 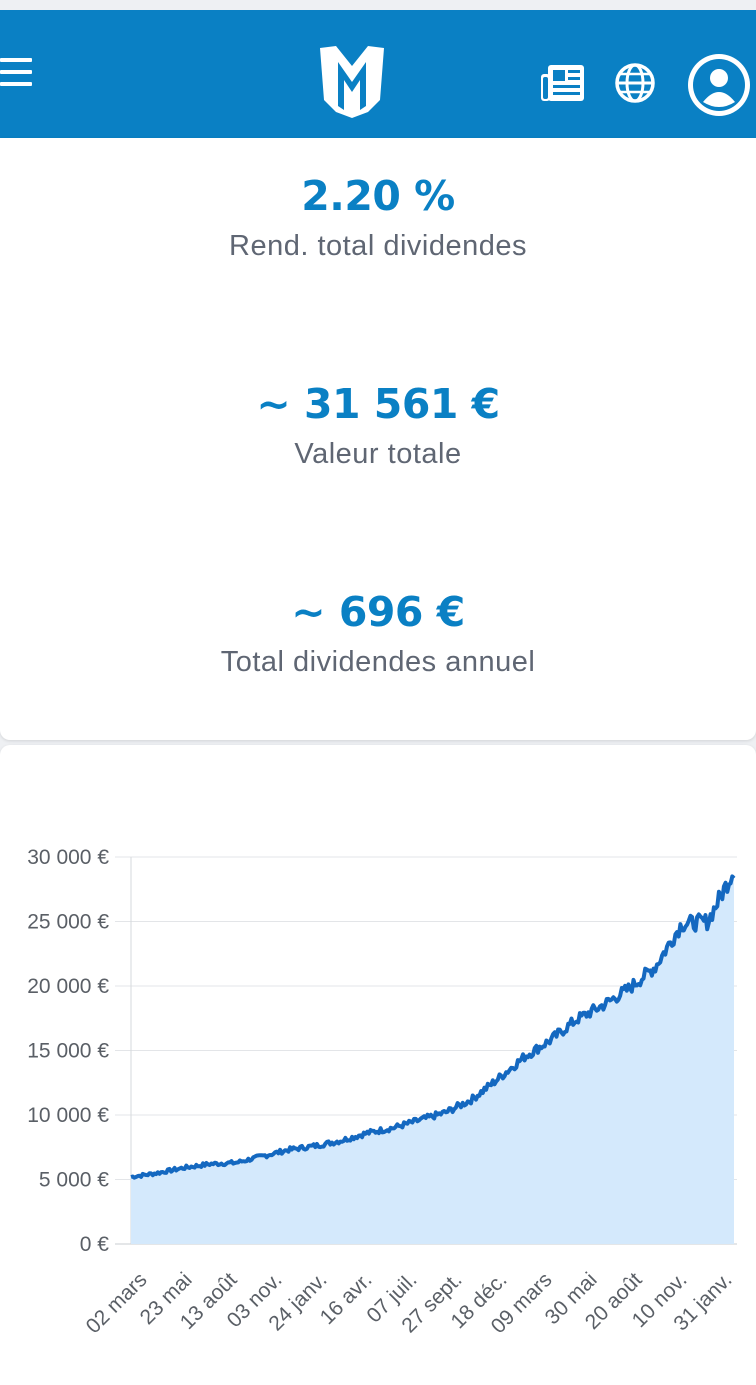 What do you see at coordinates (378, 196) in the screenshot?
I see `stat-value: 2.20 %` at bounding box center [378, 196].